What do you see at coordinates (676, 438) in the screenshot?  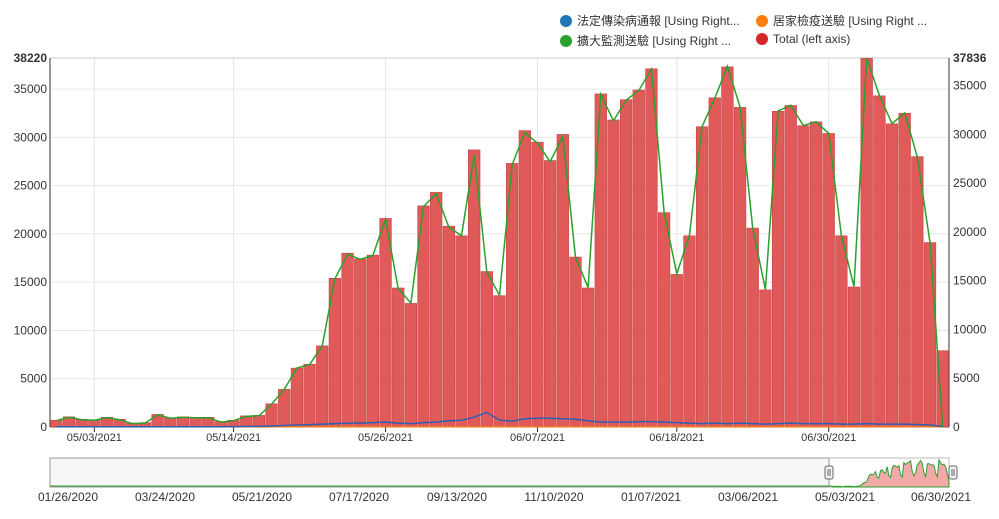 I see `x-axis-tick-label: 06/18/2021` at bounding box center [676, 438].